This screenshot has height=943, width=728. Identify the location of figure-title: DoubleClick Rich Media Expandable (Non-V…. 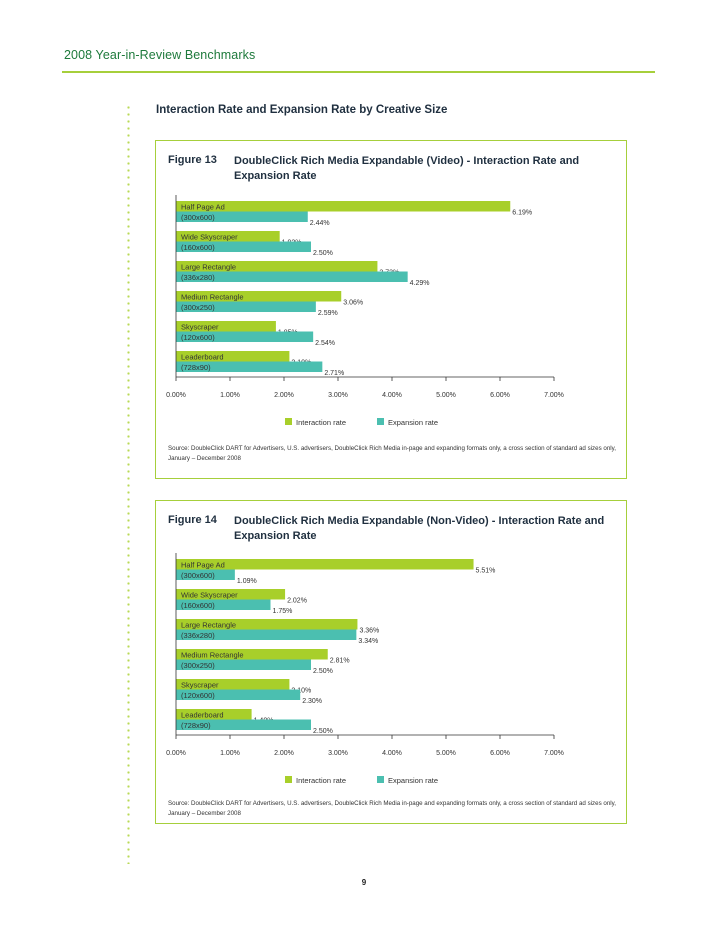
(419, 528).